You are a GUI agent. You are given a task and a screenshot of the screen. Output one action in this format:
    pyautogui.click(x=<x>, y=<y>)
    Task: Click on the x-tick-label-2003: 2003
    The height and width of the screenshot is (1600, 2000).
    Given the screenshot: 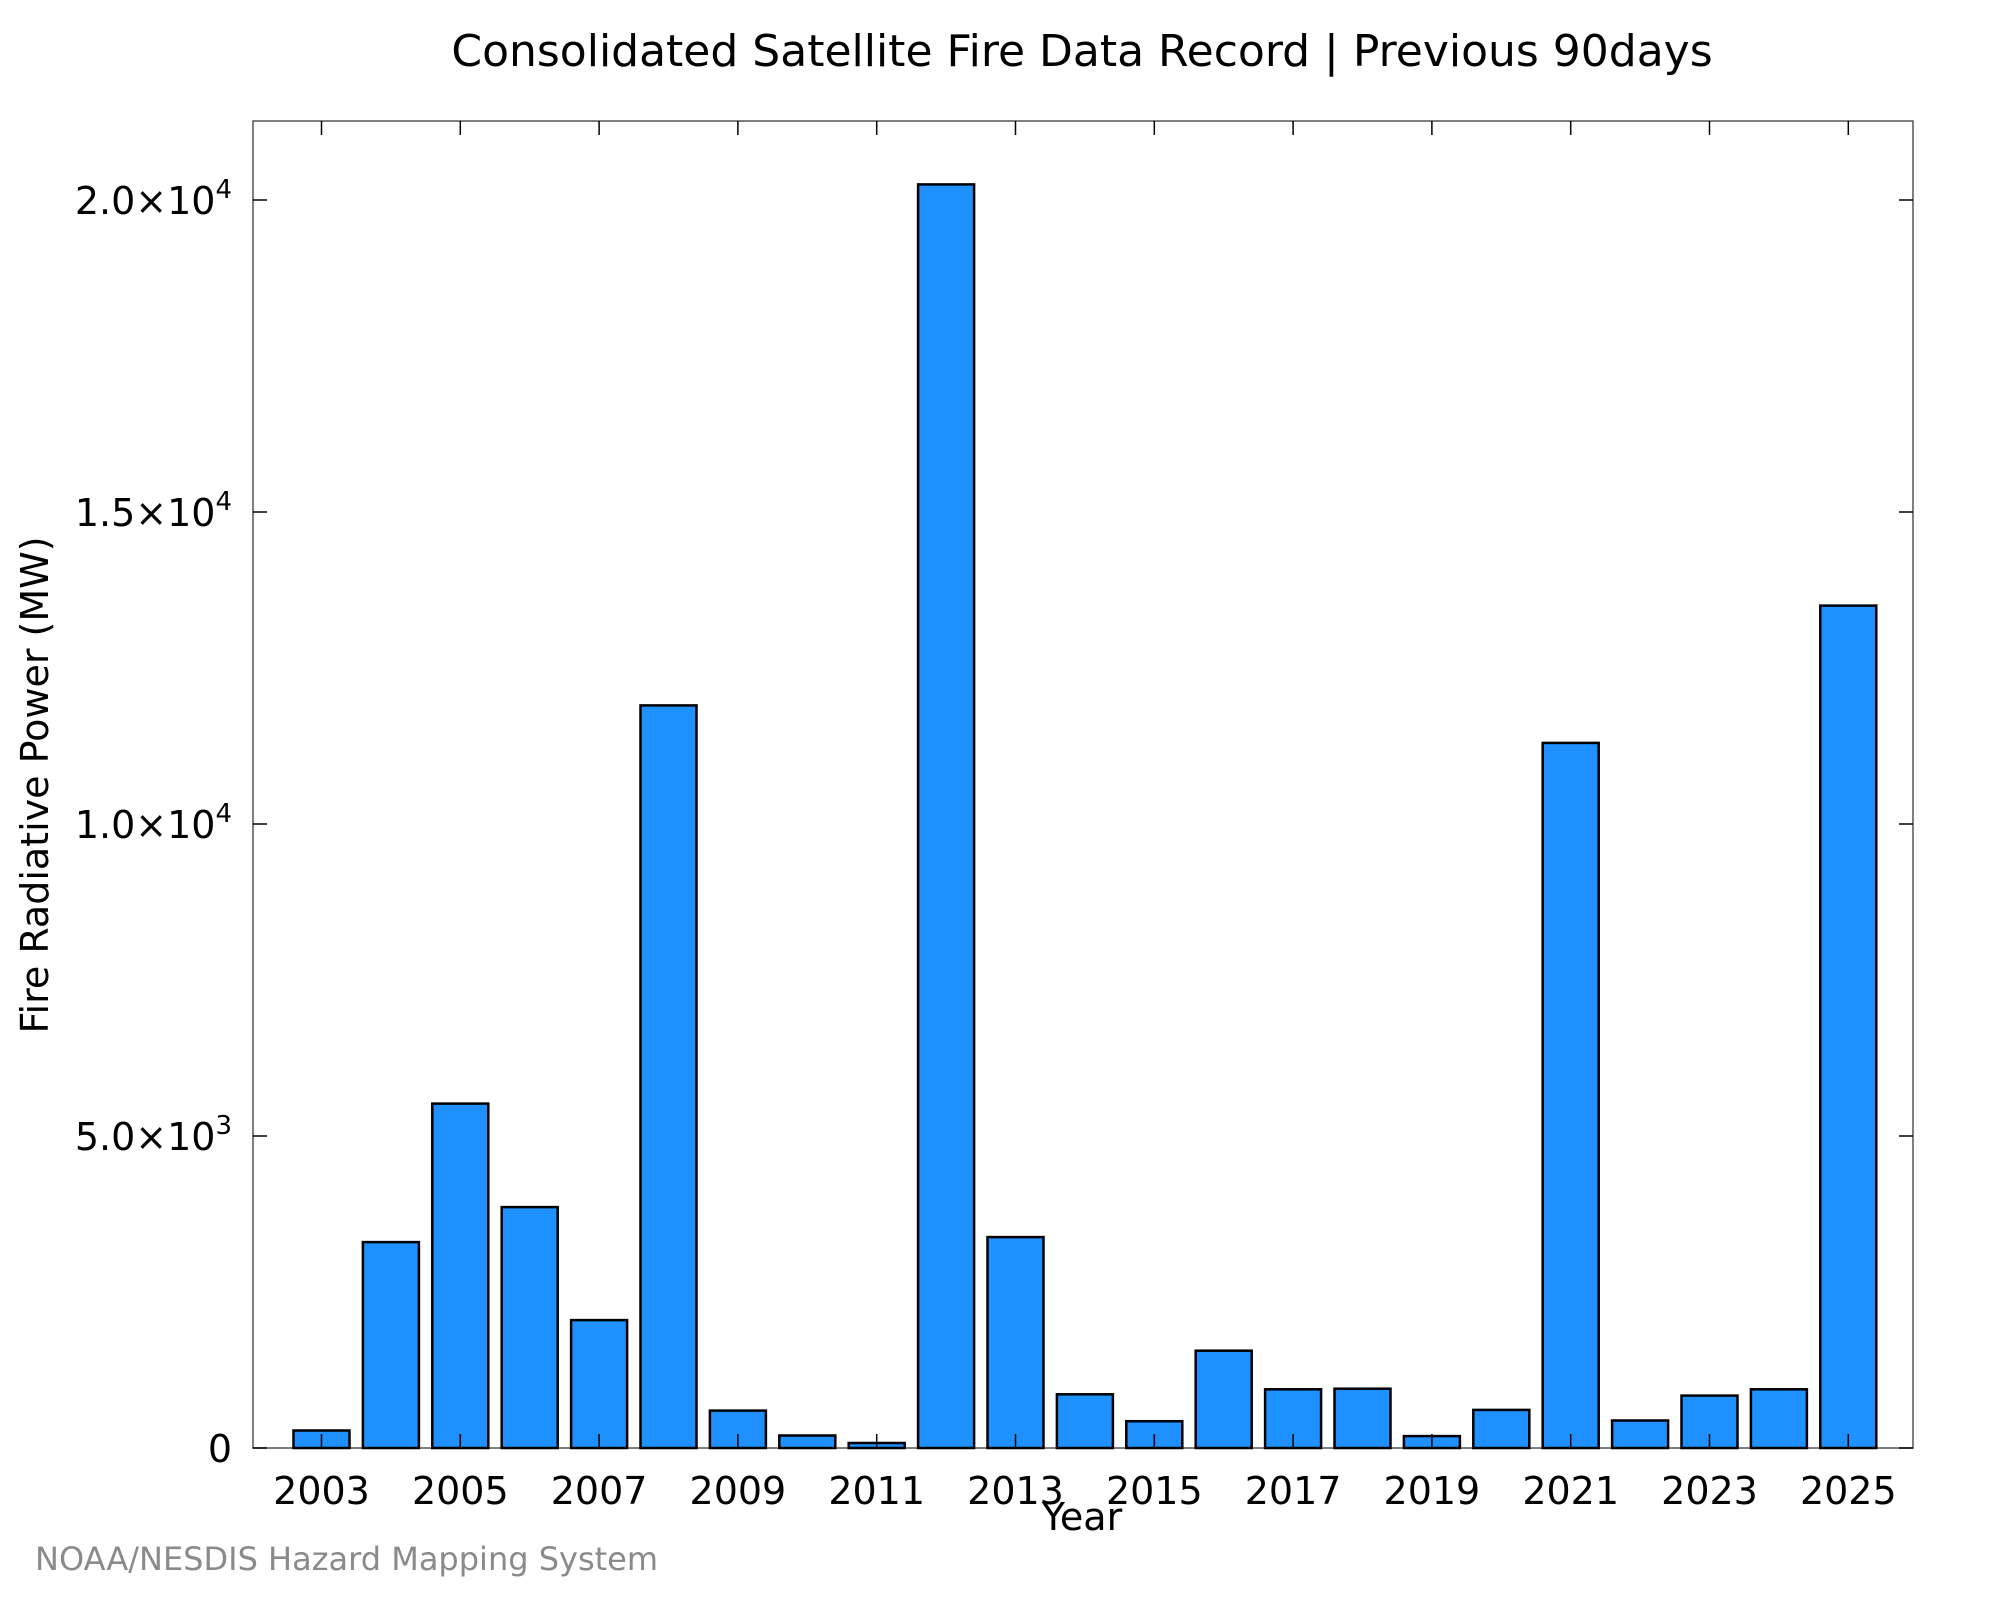 What is the action you would take?
    pyautogui.click(x=321, y=1491)
    